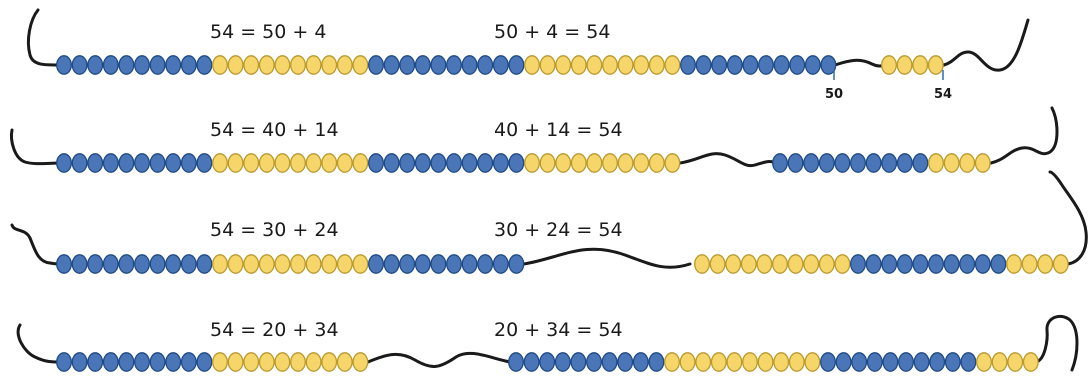  Describe the element at coordinates (36, 244) in the screenshot. I see `string-left-end` at that location.